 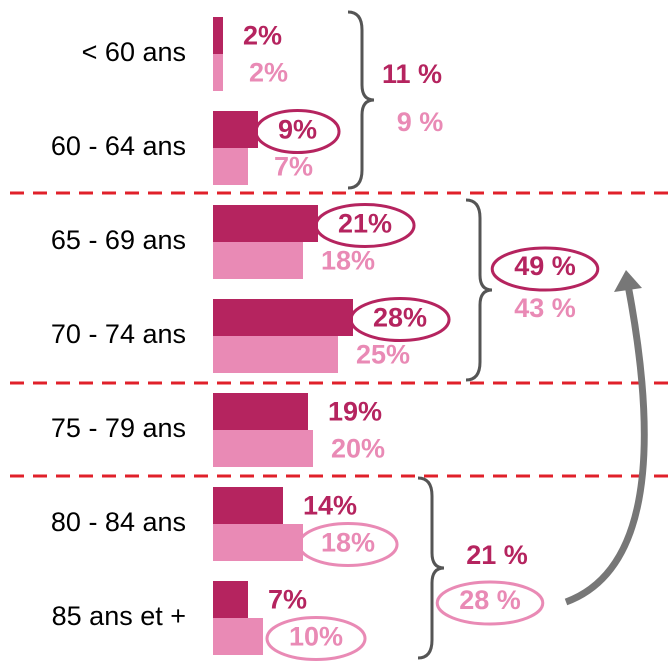 I want to click on group-label: 49 %, so click(x=545, y=266).